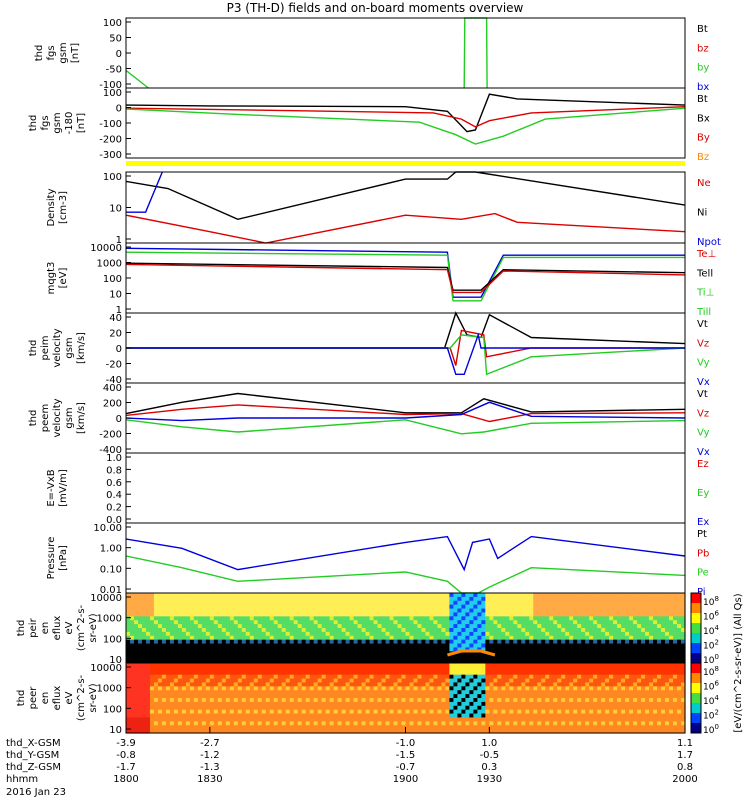 The image size is (750, 800). I want to click on y-axis-label: E=-VxB, so click(51, 487).